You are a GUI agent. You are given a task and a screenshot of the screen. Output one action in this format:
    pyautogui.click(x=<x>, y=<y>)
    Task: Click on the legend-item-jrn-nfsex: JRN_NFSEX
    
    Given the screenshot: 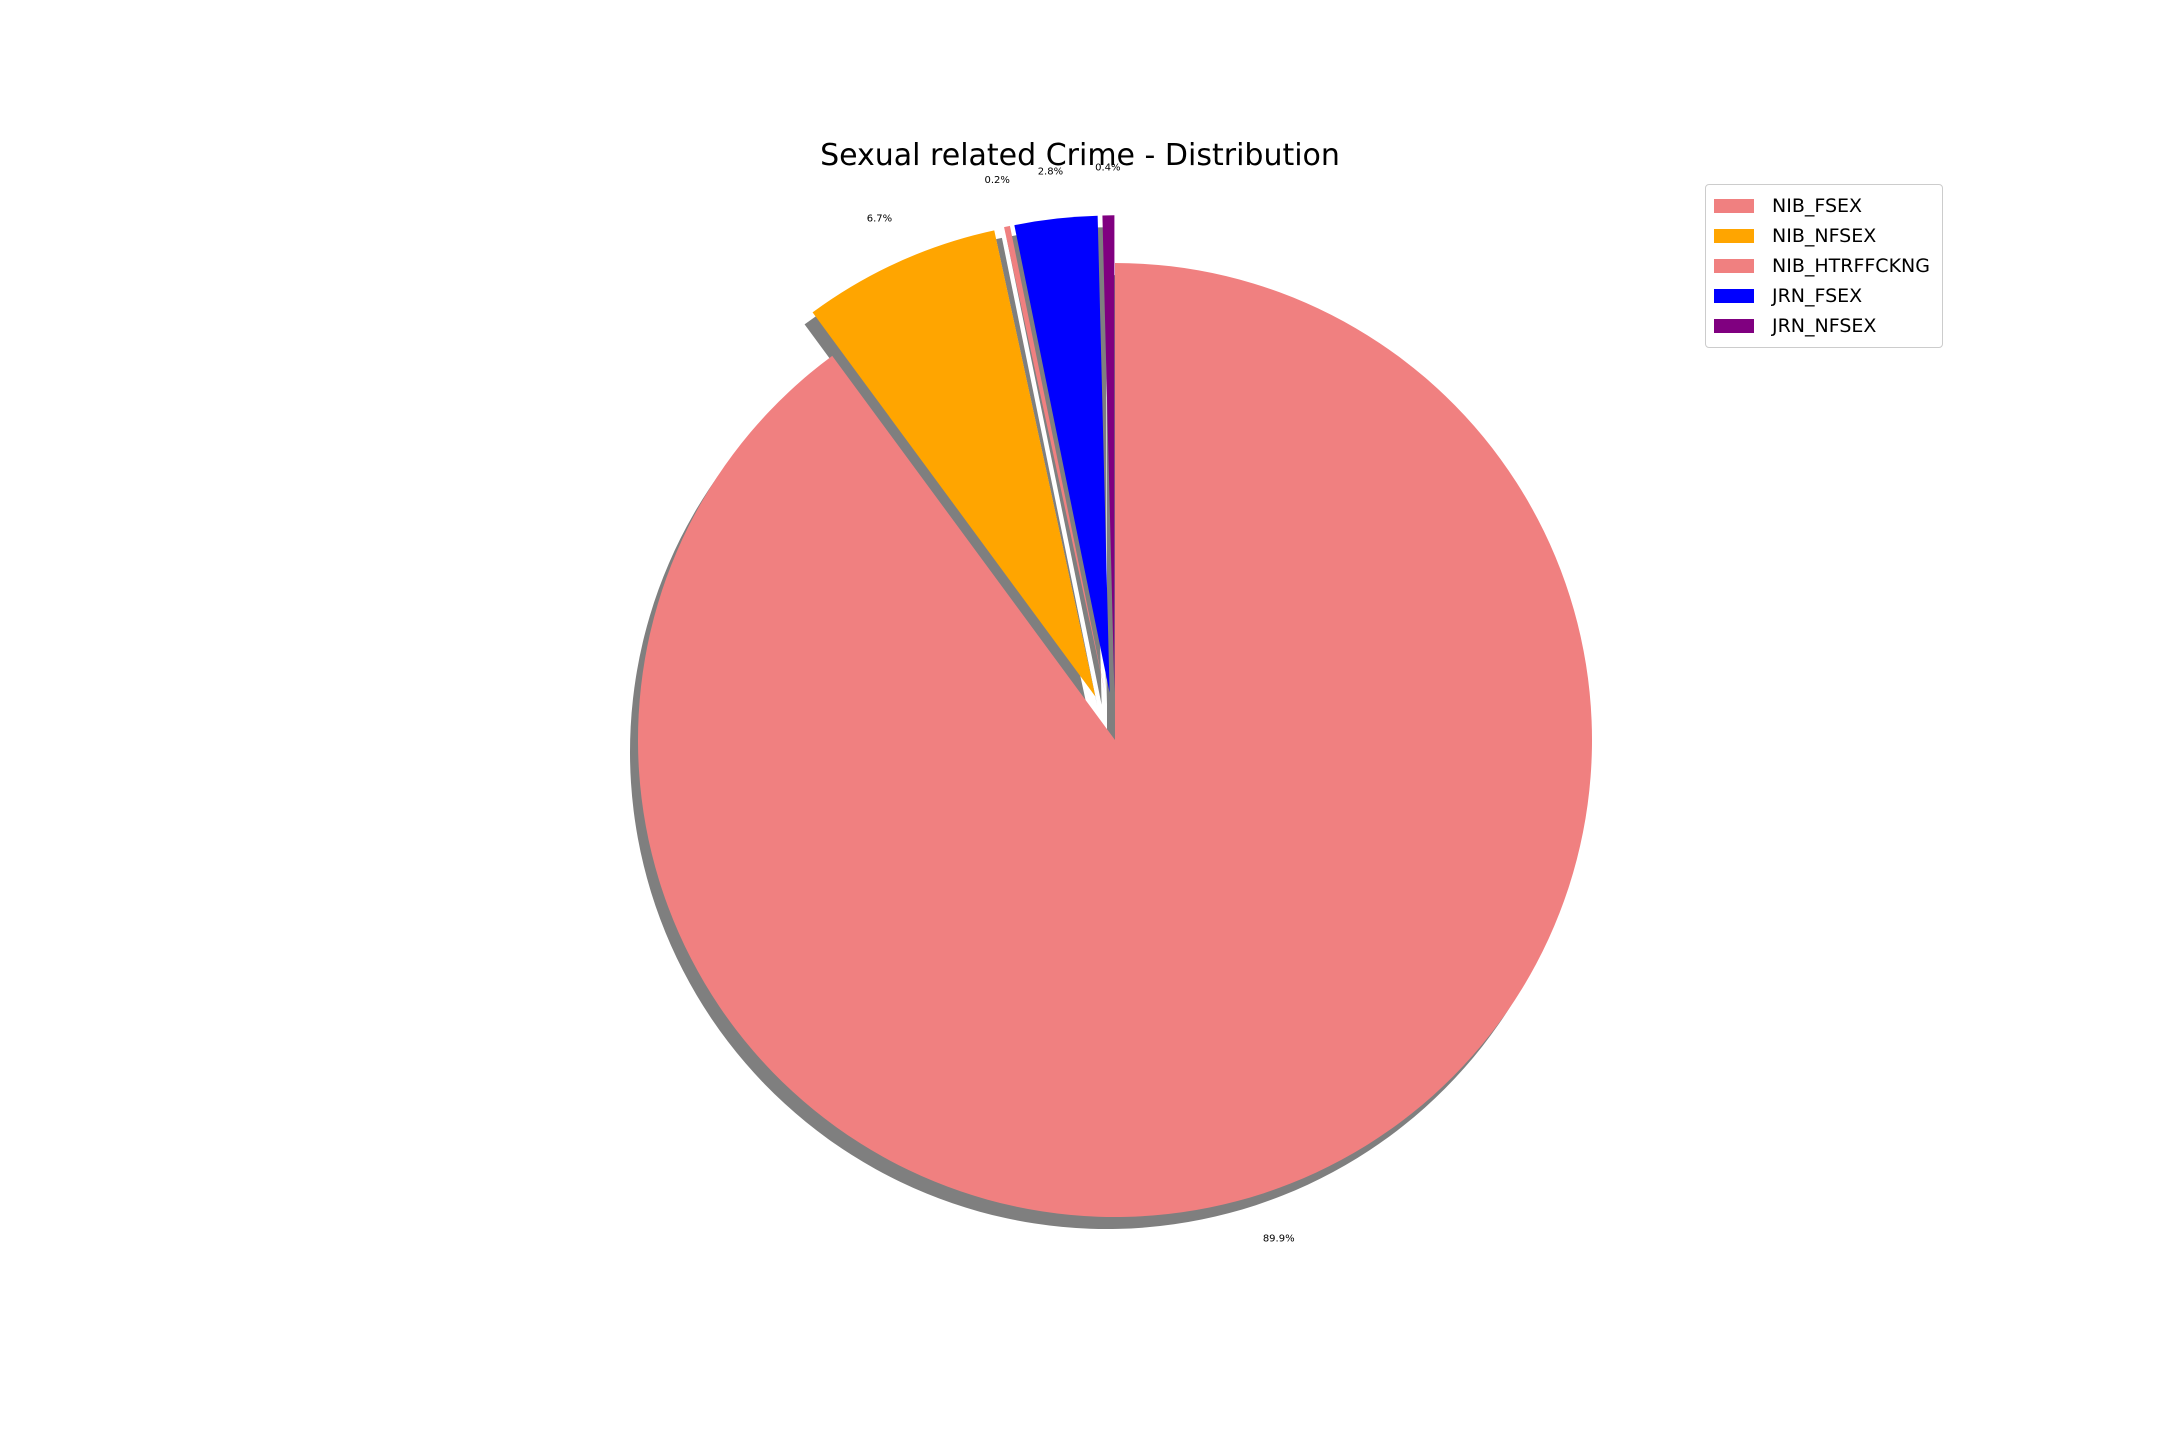 What is the action you would take?
    pyautogui.click(x=1824, y=326)
    